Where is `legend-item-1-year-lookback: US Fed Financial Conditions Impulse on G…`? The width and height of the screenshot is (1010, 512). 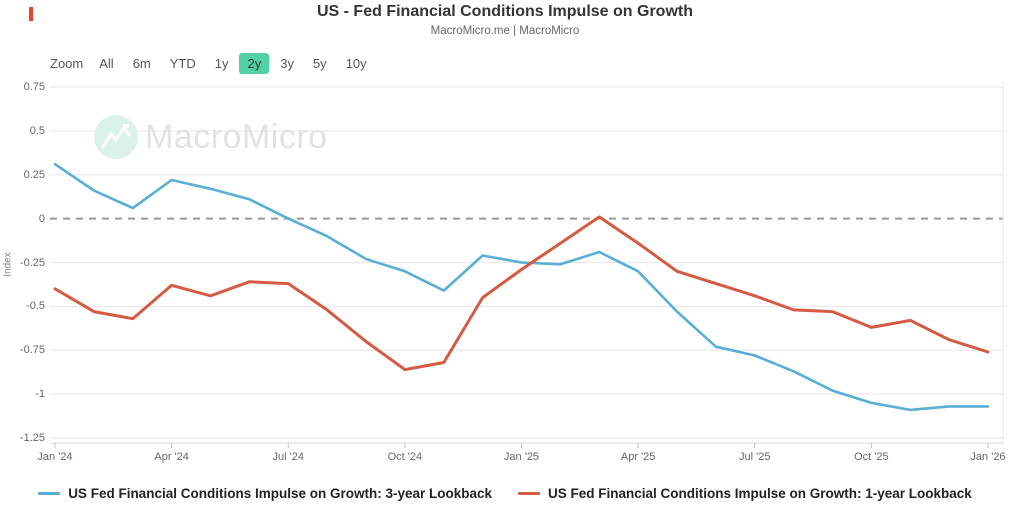
legend-item-1-year-lookback: US Fed Financial Conditions Impulse on G… is located at coordinates (745, 493).